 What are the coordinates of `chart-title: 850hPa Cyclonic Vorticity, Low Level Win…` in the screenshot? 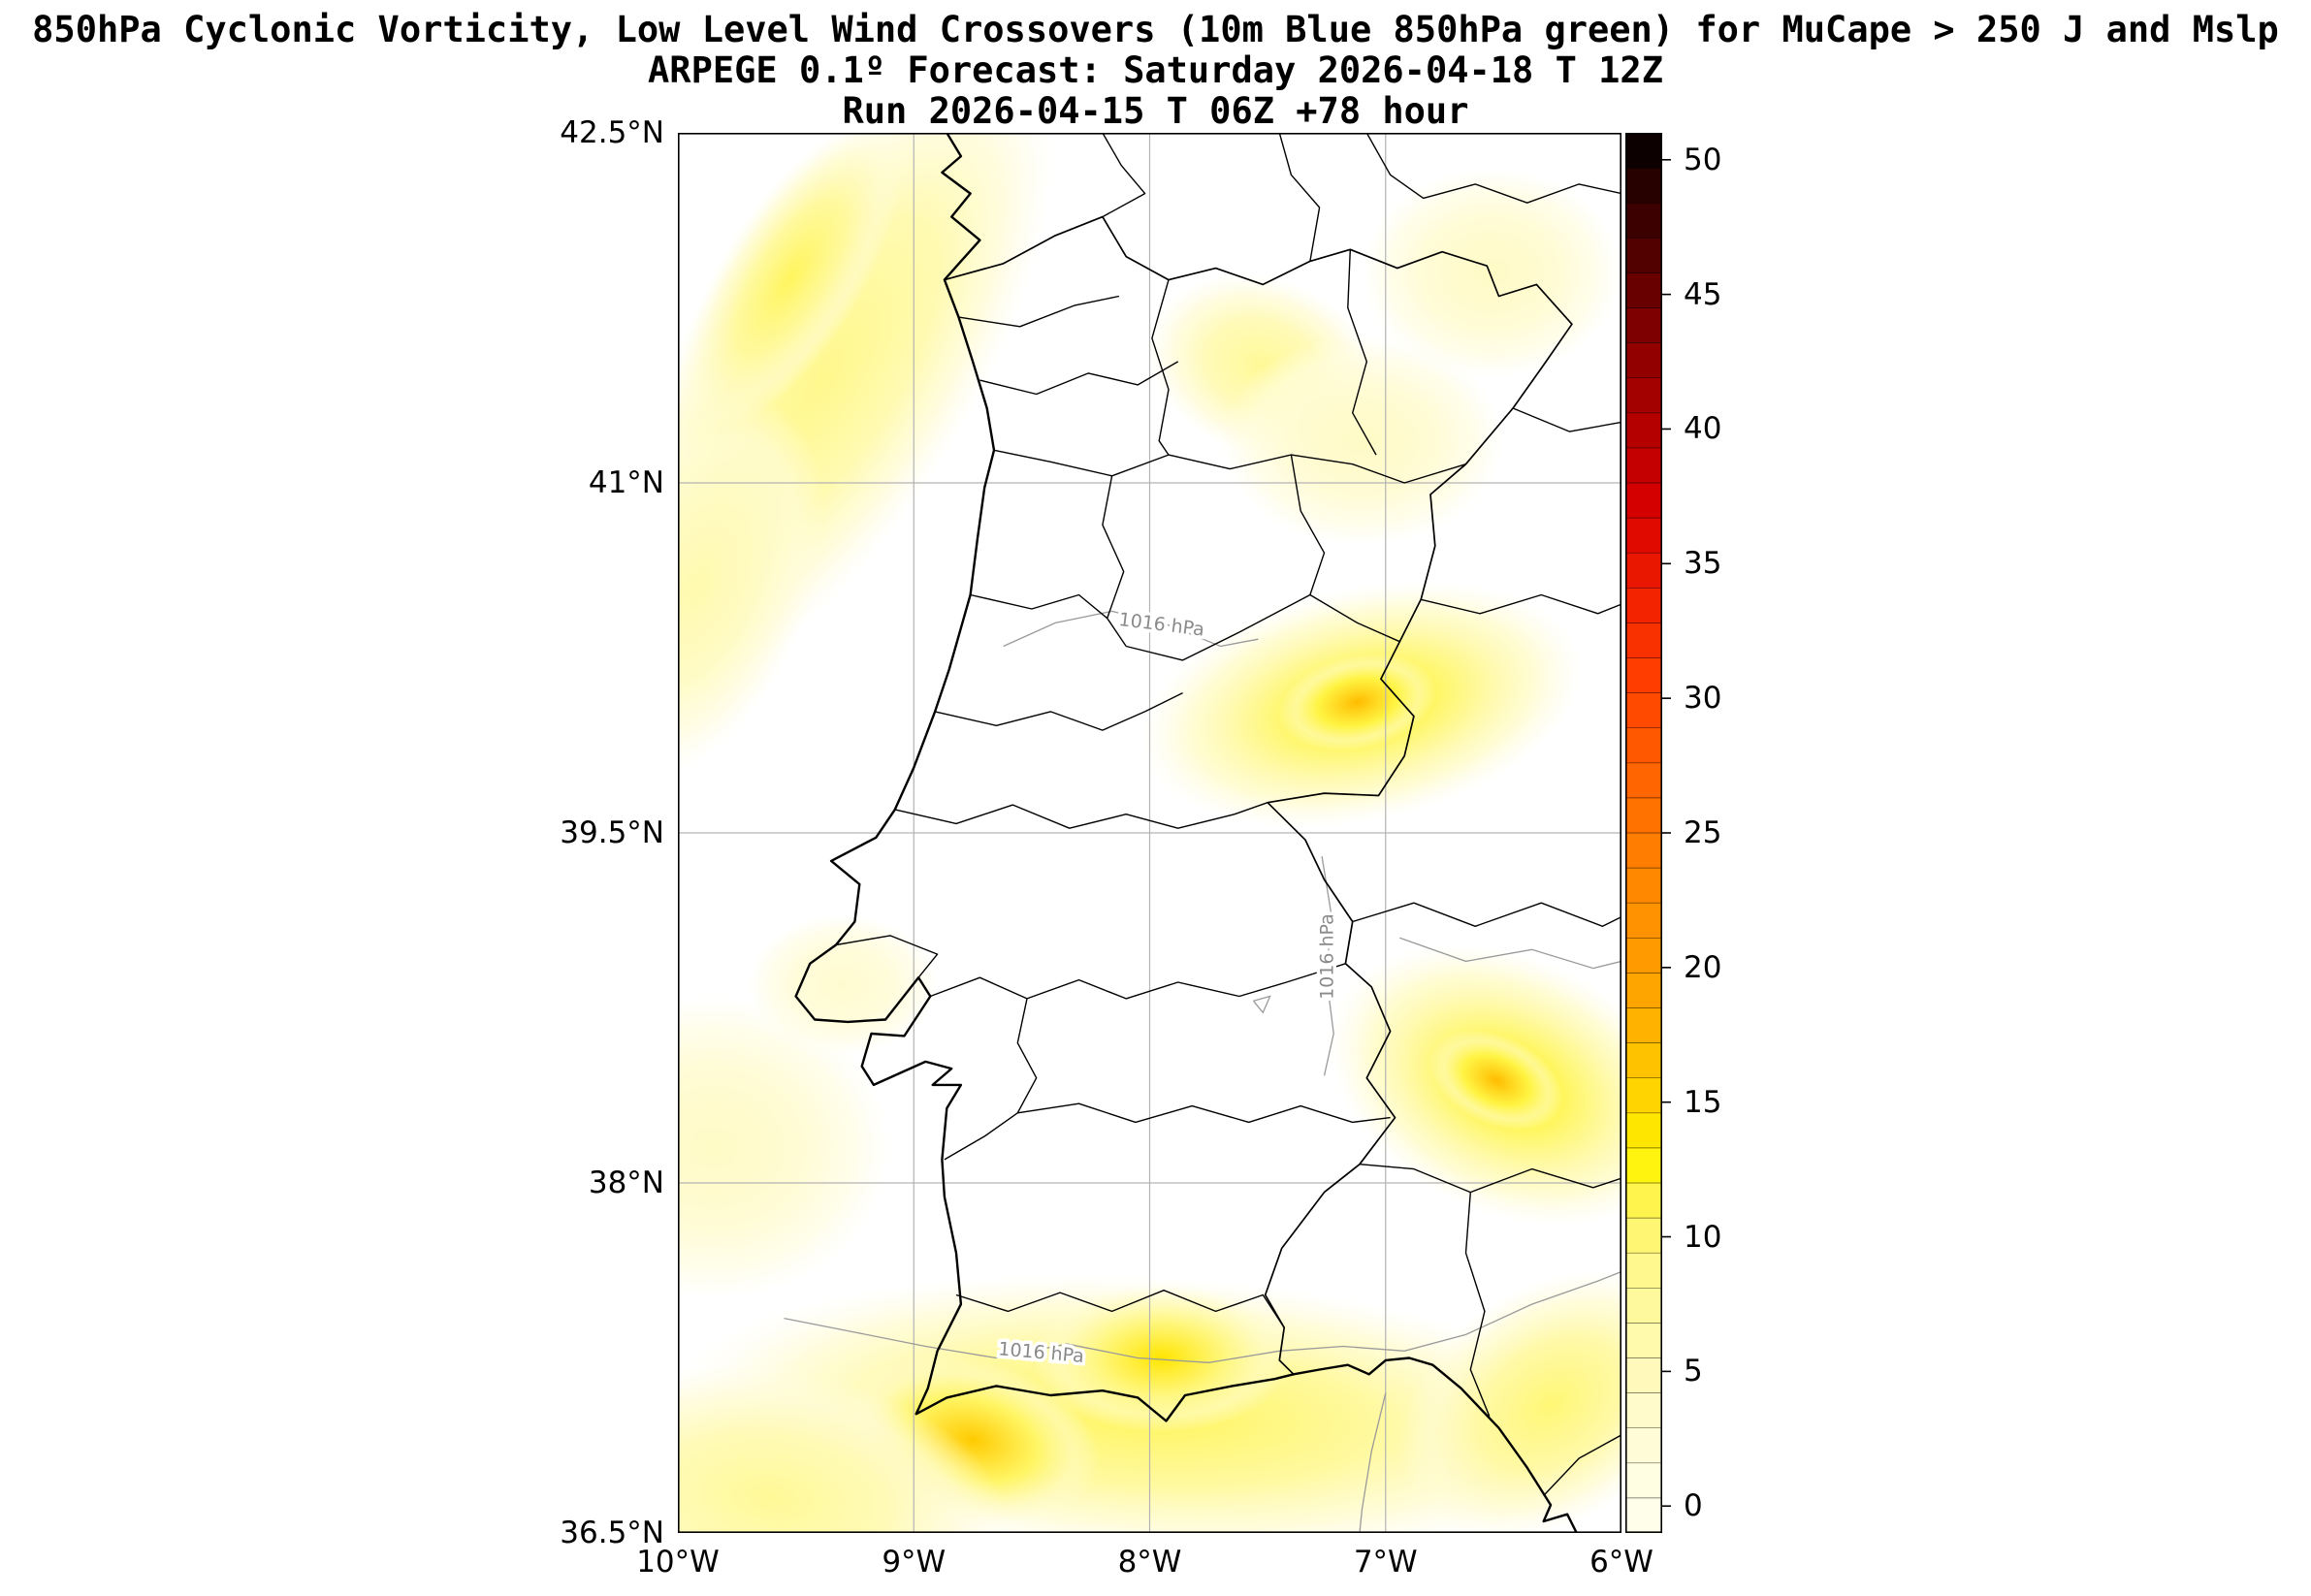 It's located at (1155, 29).